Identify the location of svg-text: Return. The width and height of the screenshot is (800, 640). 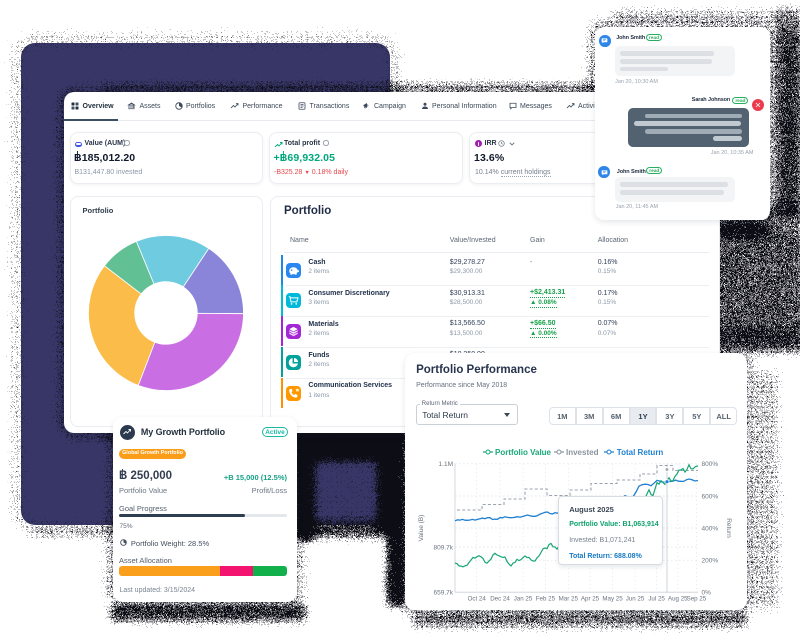
(728, 528).